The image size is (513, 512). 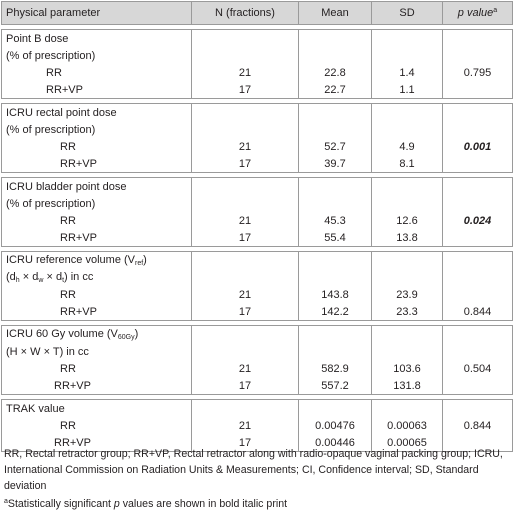 I want to click on cell-mean: 45.3, so click(x=335, y=220).